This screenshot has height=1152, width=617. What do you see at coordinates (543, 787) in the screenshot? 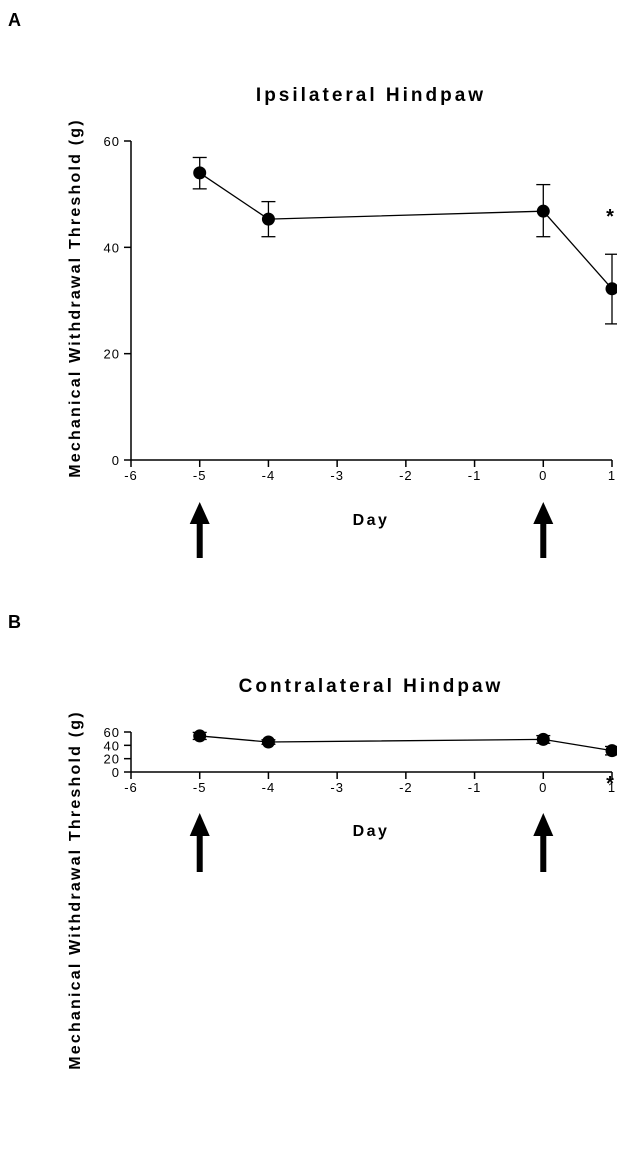
I see `panel-b-x-tick-label: 0` at bounding box center [543, 787].